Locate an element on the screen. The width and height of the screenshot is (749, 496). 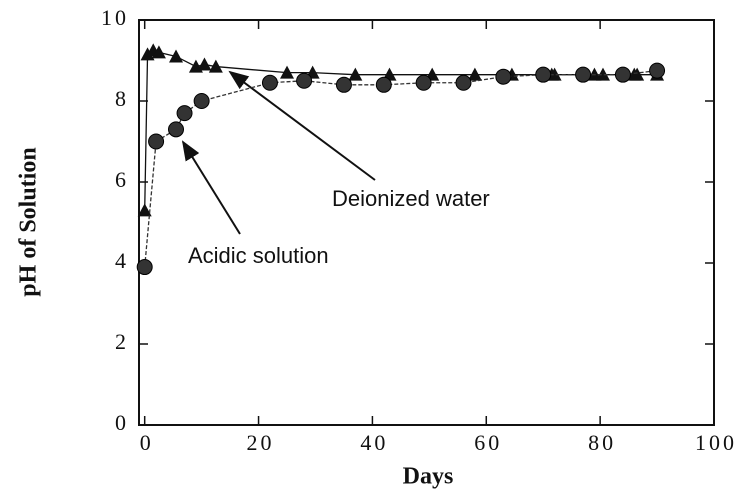
y-tick-label: 4 is located at coordinates (122, 260).